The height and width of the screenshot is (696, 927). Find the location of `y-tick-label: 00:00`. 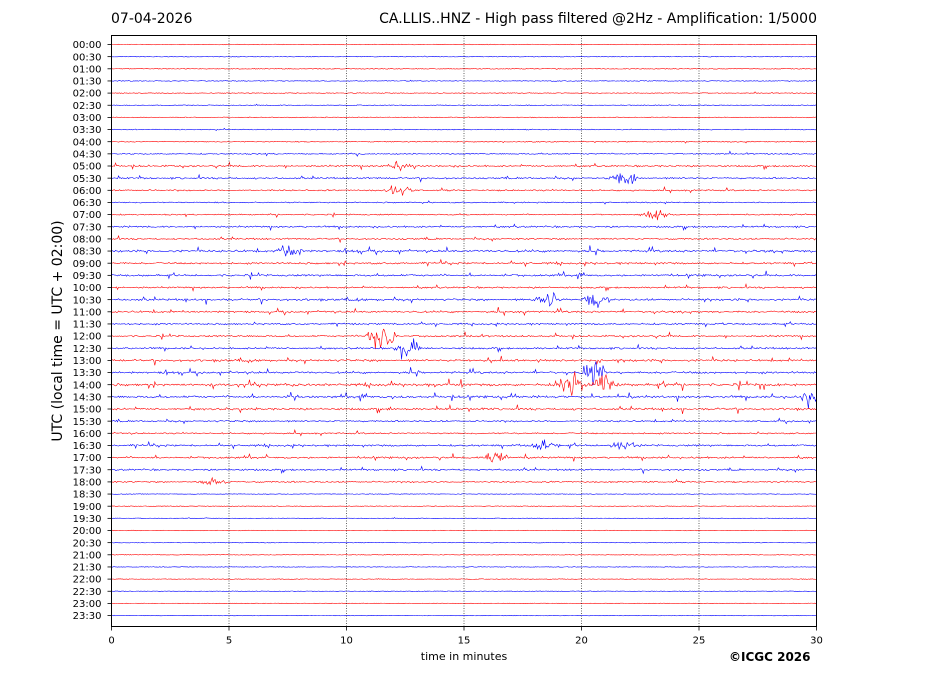

y-tick-label: 00:00 is located at coordinates (87, 45).